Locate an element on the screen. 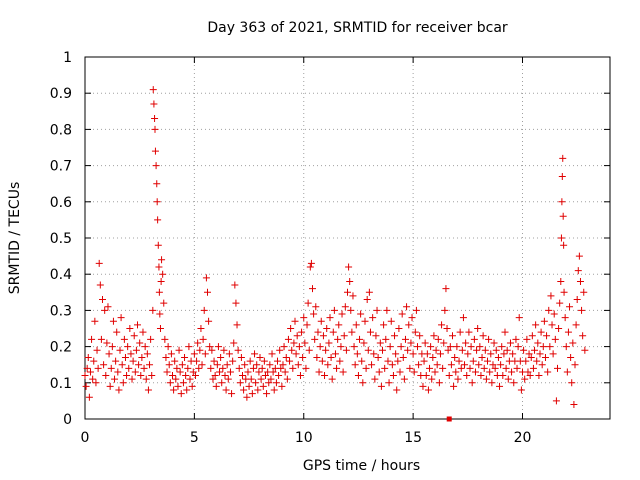  y-tick-label: 0.8 is located at coordinates (61, 130).